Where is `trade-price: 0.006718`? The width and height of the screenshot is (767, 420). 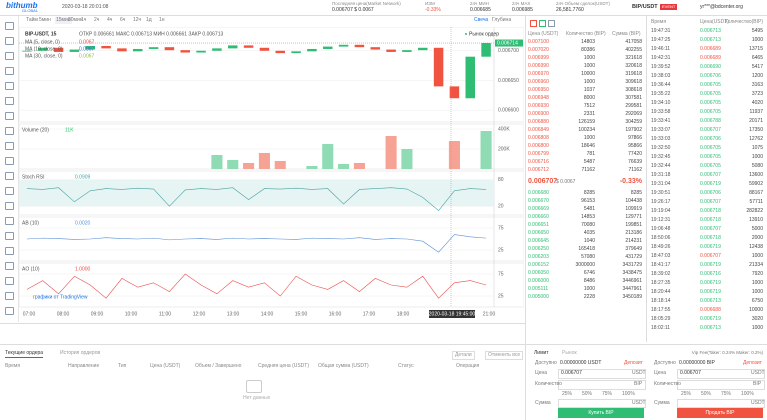
trade-price: 0.006718 is located at coordinates (710, 238).